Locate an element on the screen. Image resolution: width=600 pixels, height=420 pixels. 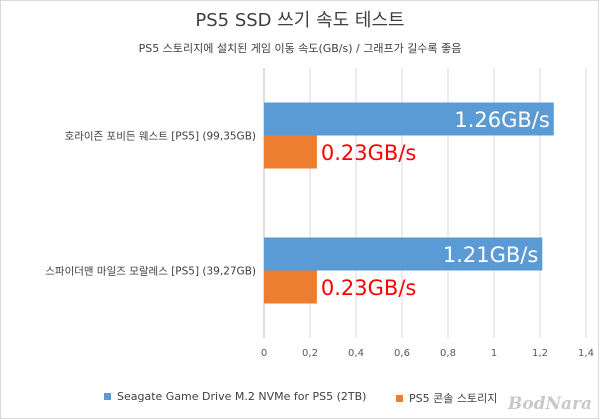
legend-item-ps5: PS5 콘솔 스토리지 is located at coordinates (446, 398).